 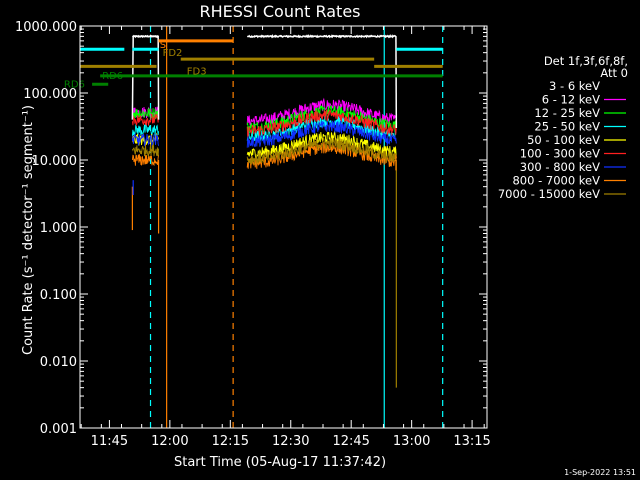 What do you see at coordinates (471, 441) in the screenshot?
I see `x-tick-label-6: 13:15` at bounding box center [471, 441].